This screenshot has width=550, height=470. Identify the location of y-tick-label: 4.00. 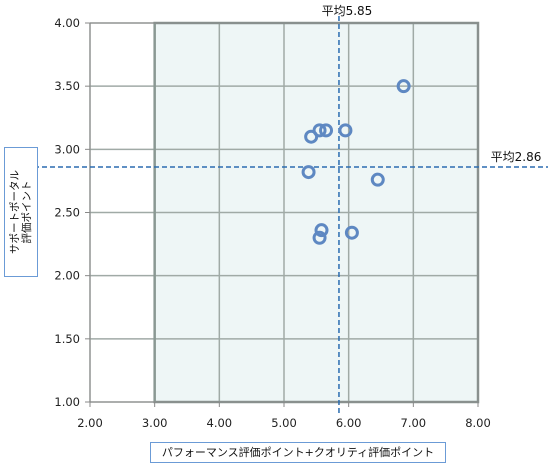
(67, 23).